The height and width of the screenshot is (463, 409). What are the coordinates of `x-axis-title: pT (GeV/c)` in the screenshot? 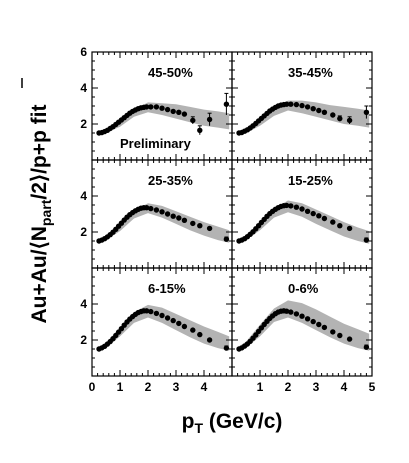 It's located at (232, 423).